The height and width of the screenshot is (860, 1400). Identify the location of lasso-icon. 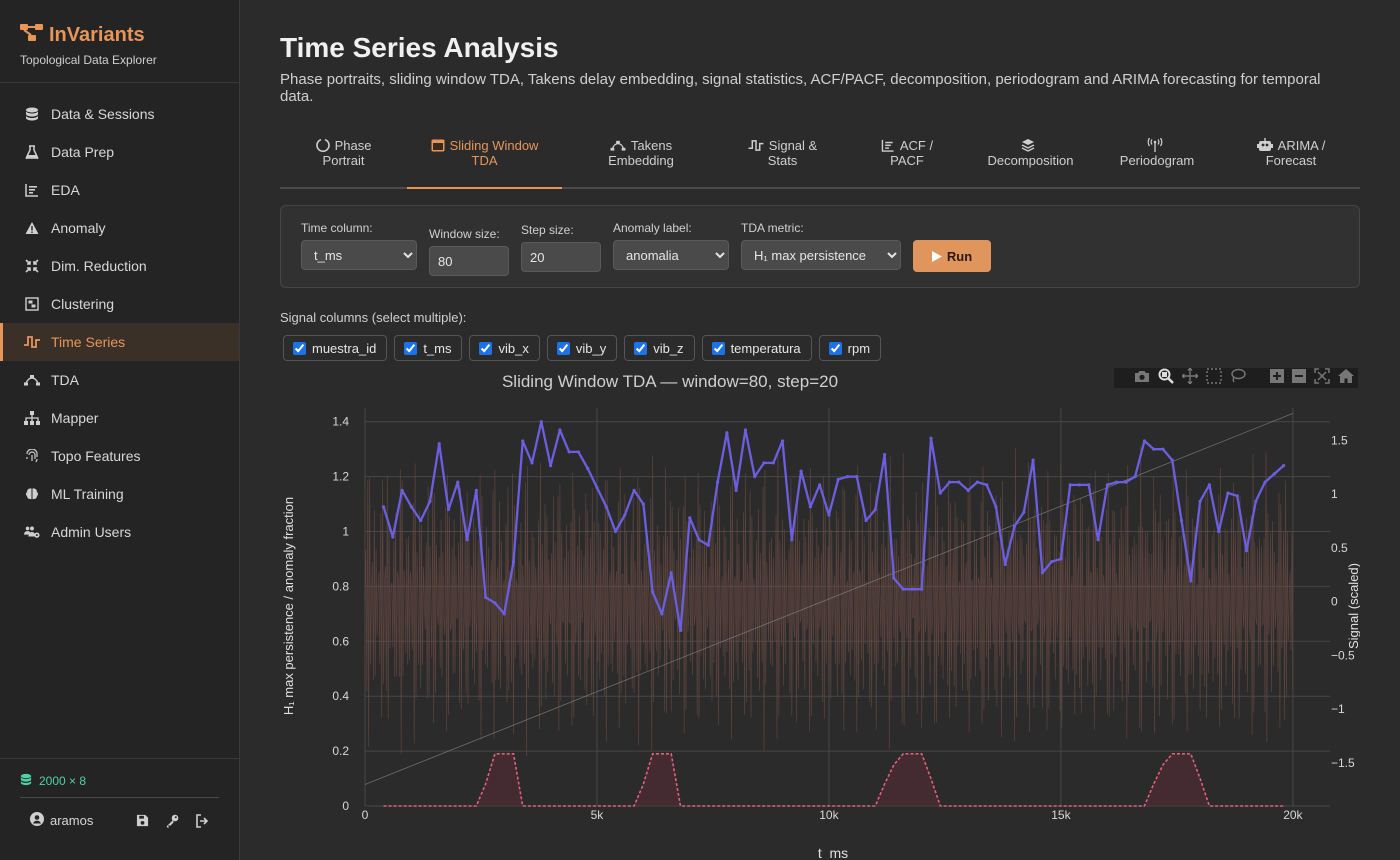
(1238, 378).